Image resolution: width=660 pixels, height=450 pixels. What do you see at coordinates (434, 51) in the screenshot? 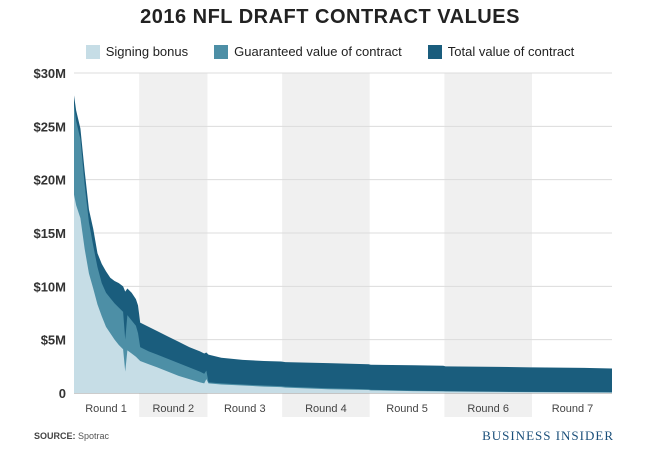
I see `legend-swatch-total` at bounding box center [434, 51].